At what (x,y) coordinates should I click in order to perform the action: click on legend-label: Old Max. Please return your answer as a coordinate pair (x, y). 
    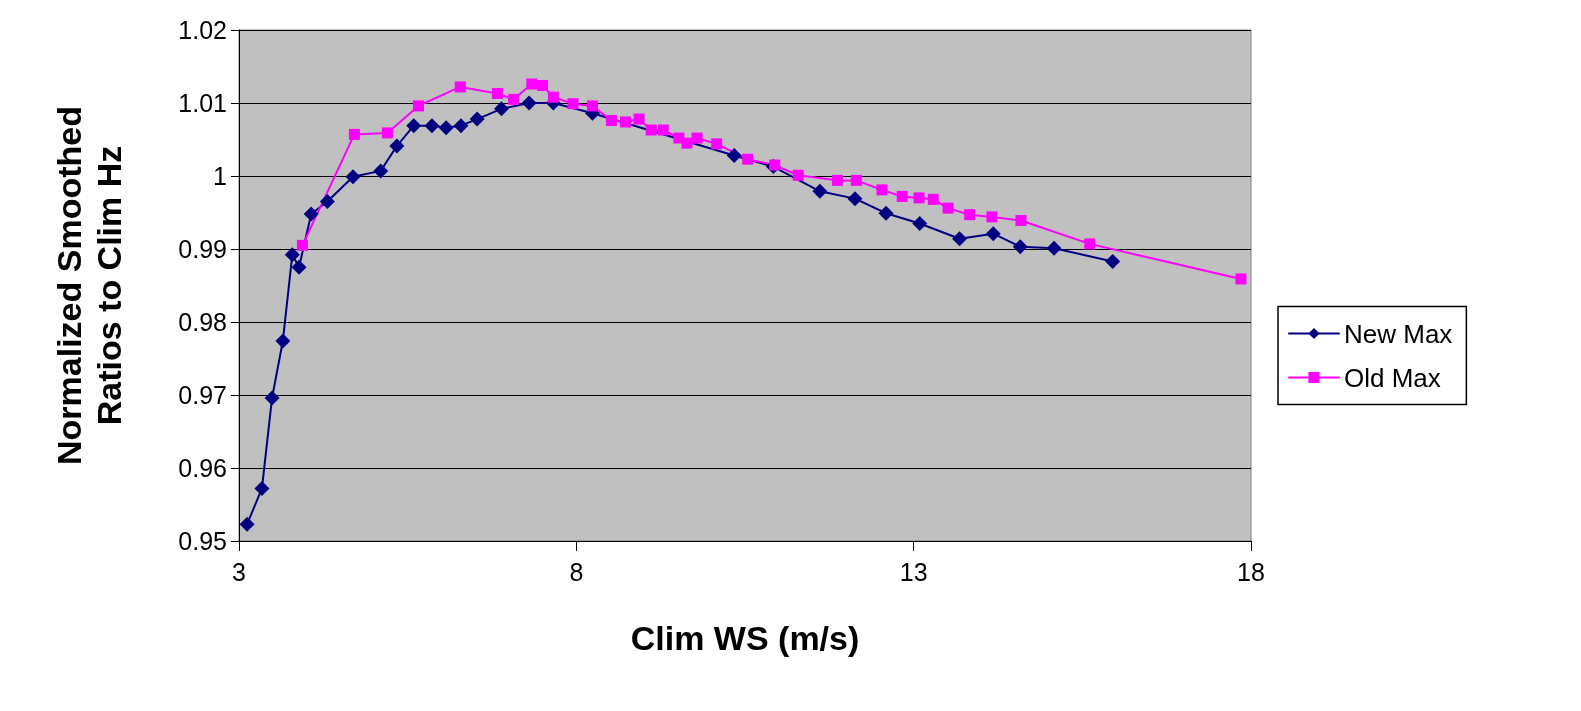
    Looking at the image, I should click on (1392, 377).